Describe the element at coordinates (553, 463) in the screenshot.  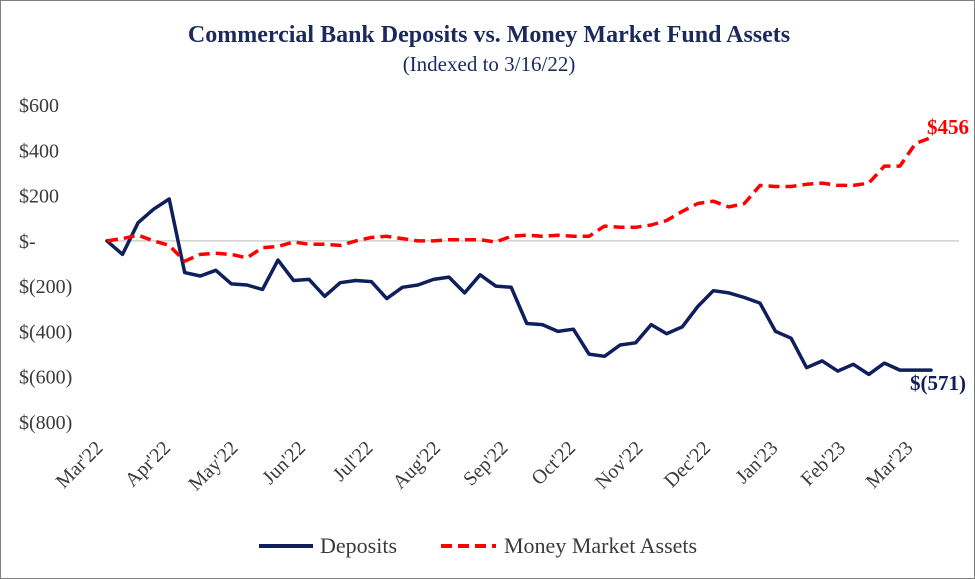
I see `x-tick-label: Oct'22` at that location.